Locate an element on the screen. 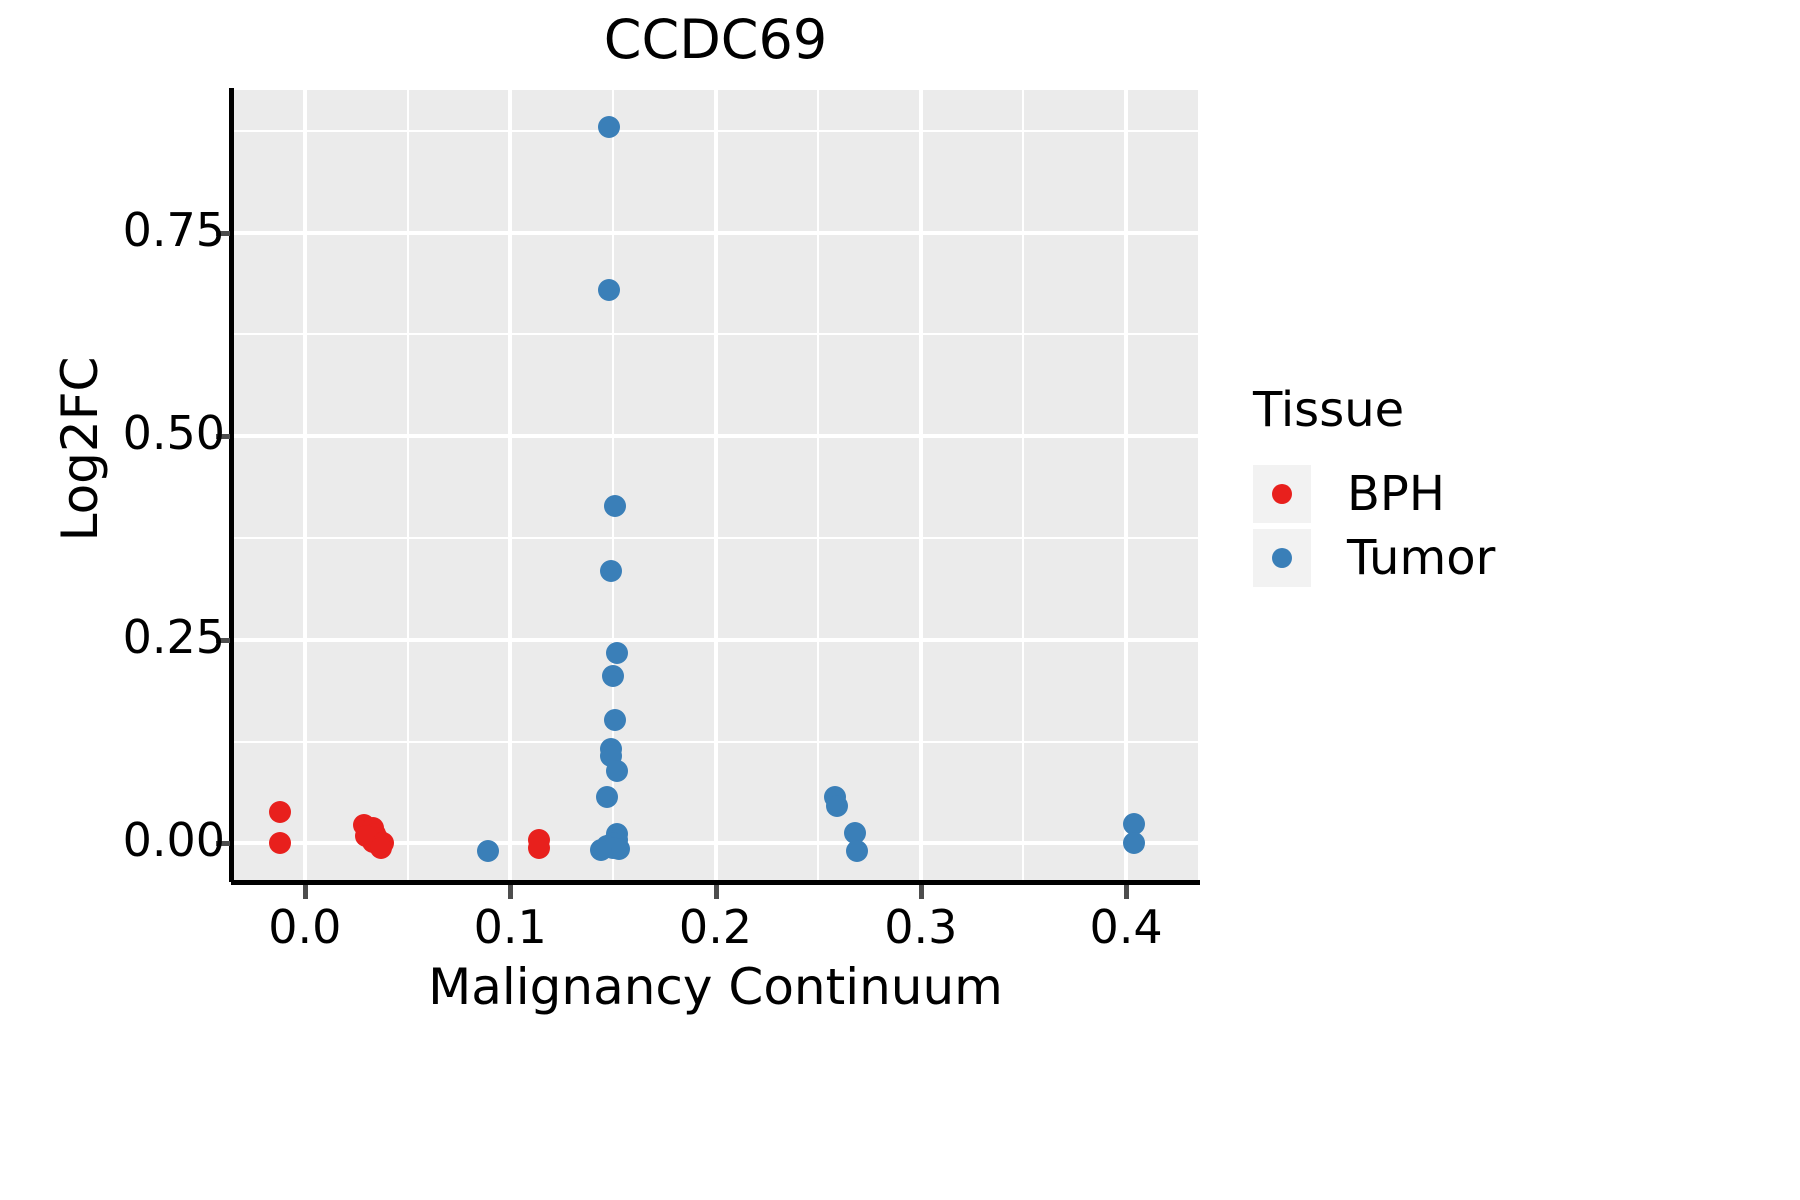  x-tick-label: 0.3 is located at coordinates (921, 927).